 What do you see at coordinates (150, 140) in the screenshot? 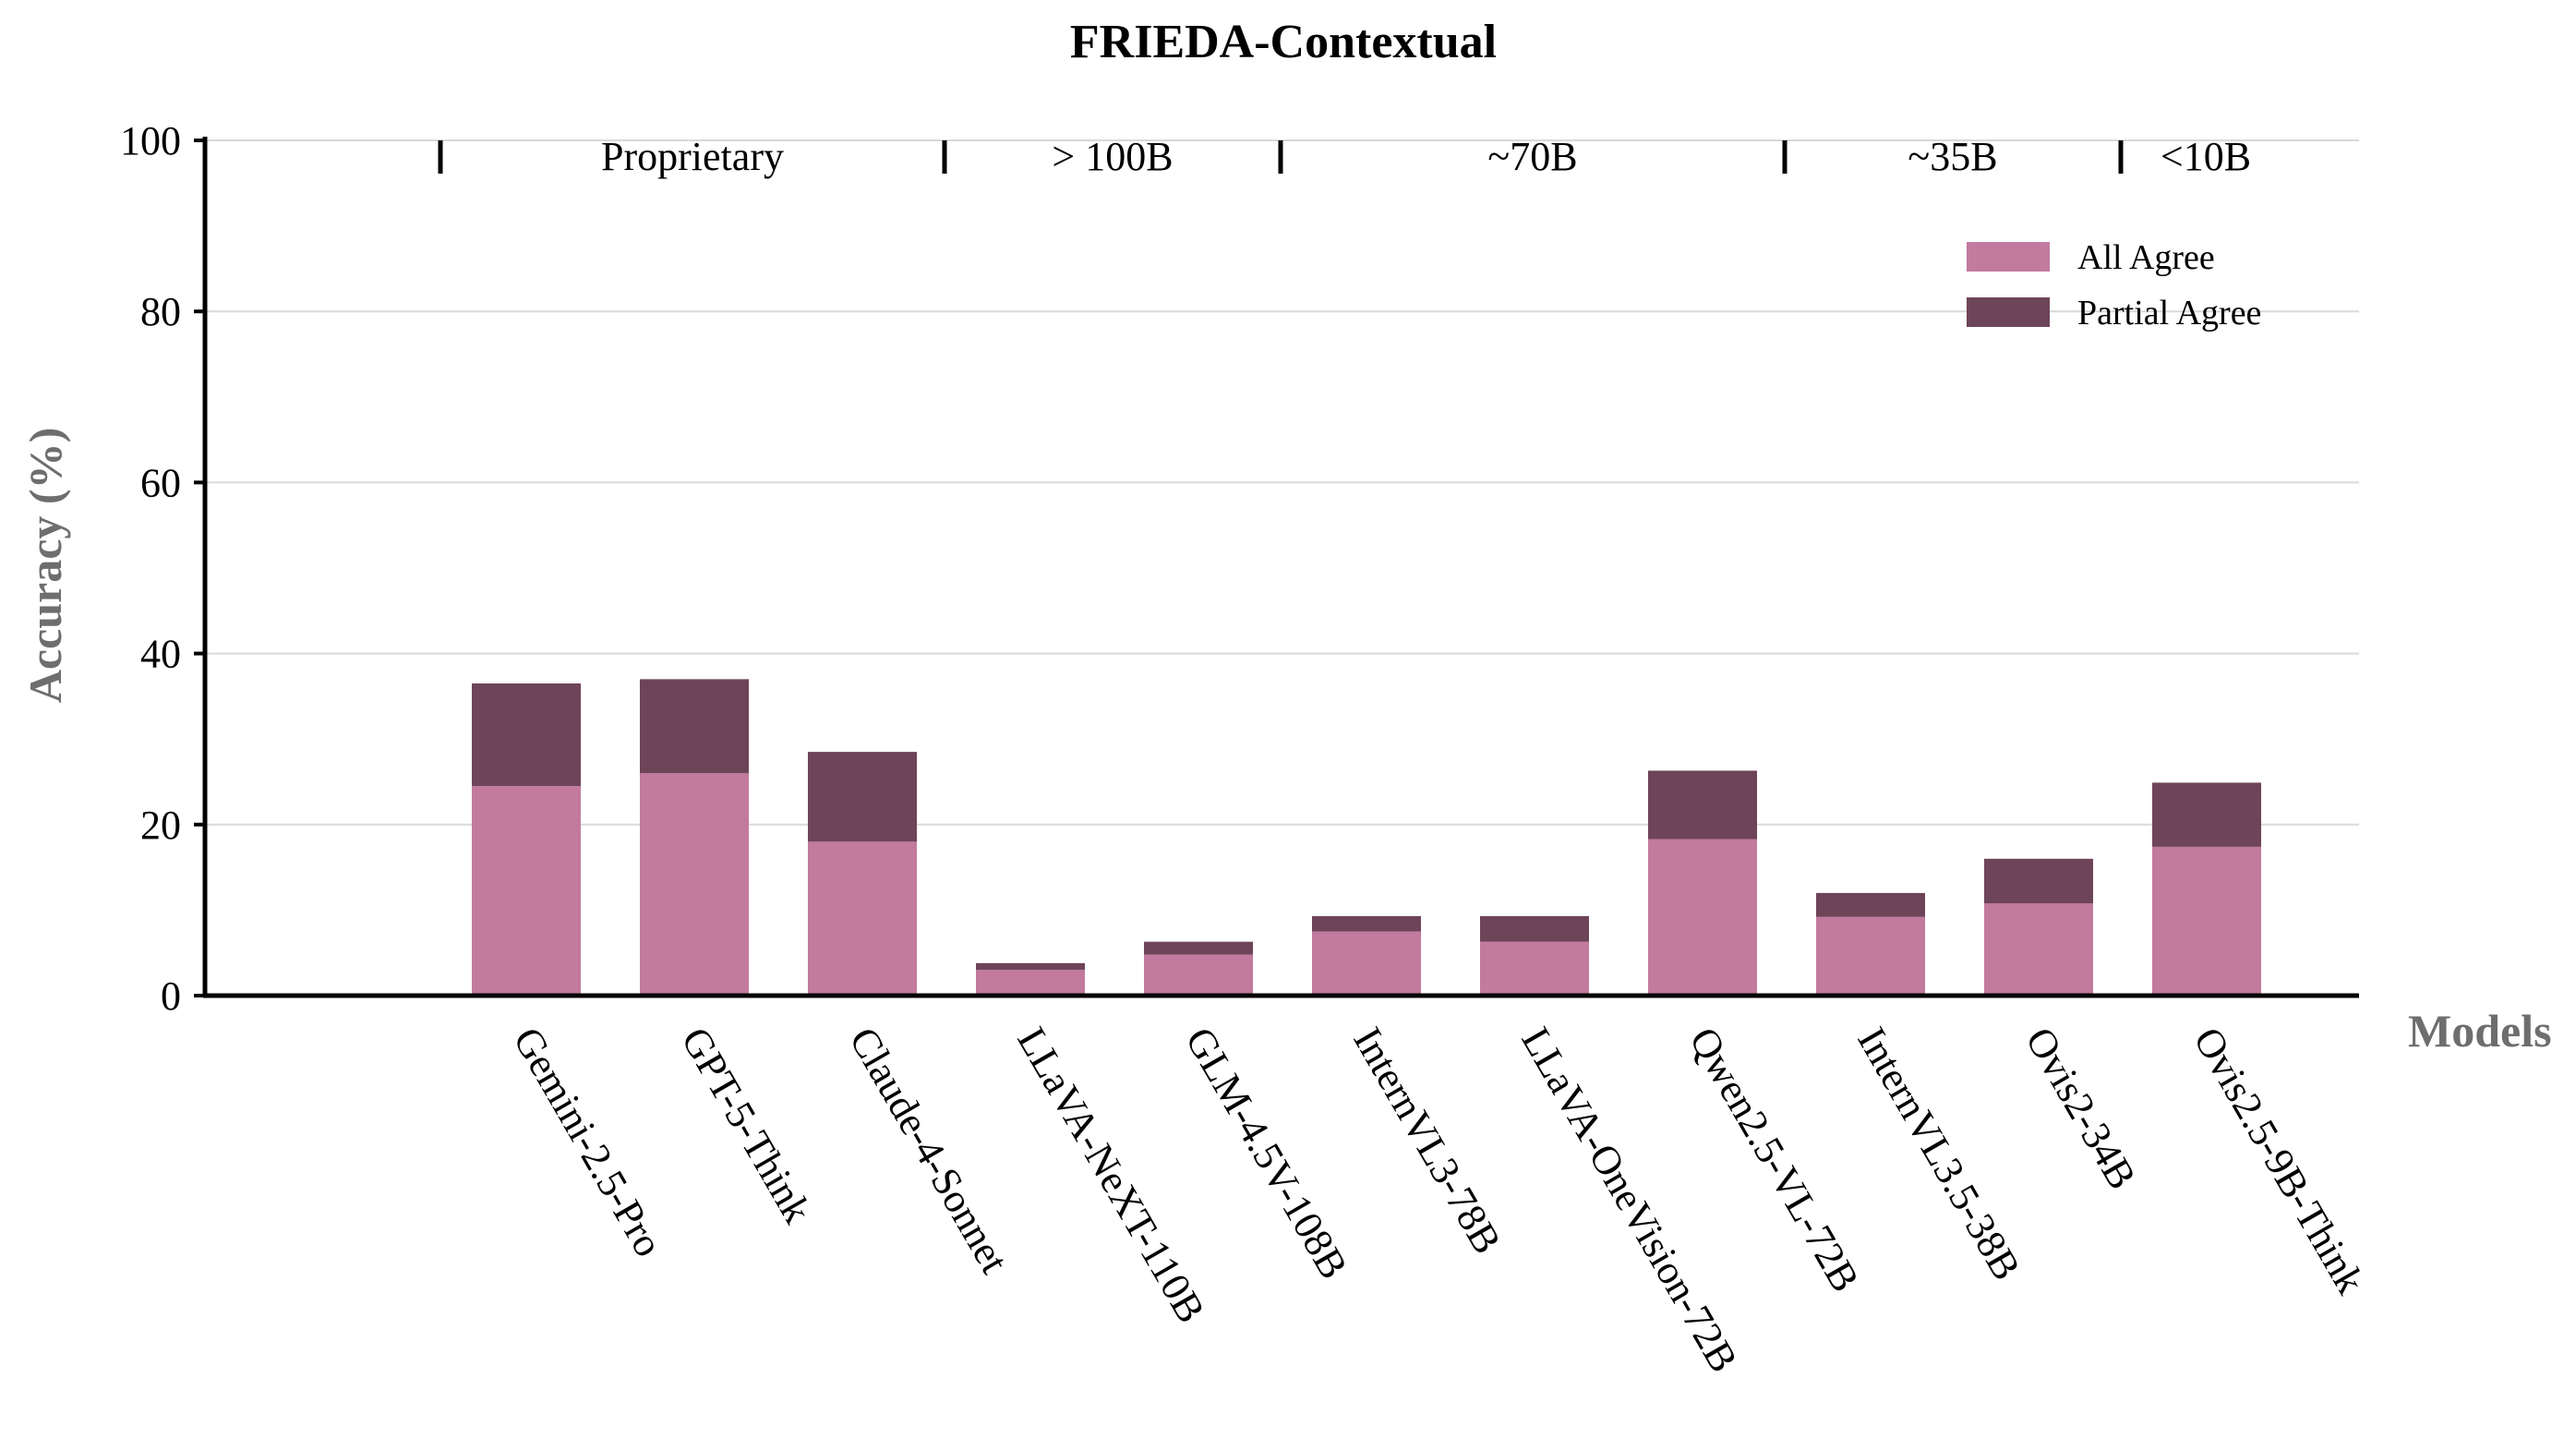
I see `y-tick-label: 100` at bounding box center [150, 140].